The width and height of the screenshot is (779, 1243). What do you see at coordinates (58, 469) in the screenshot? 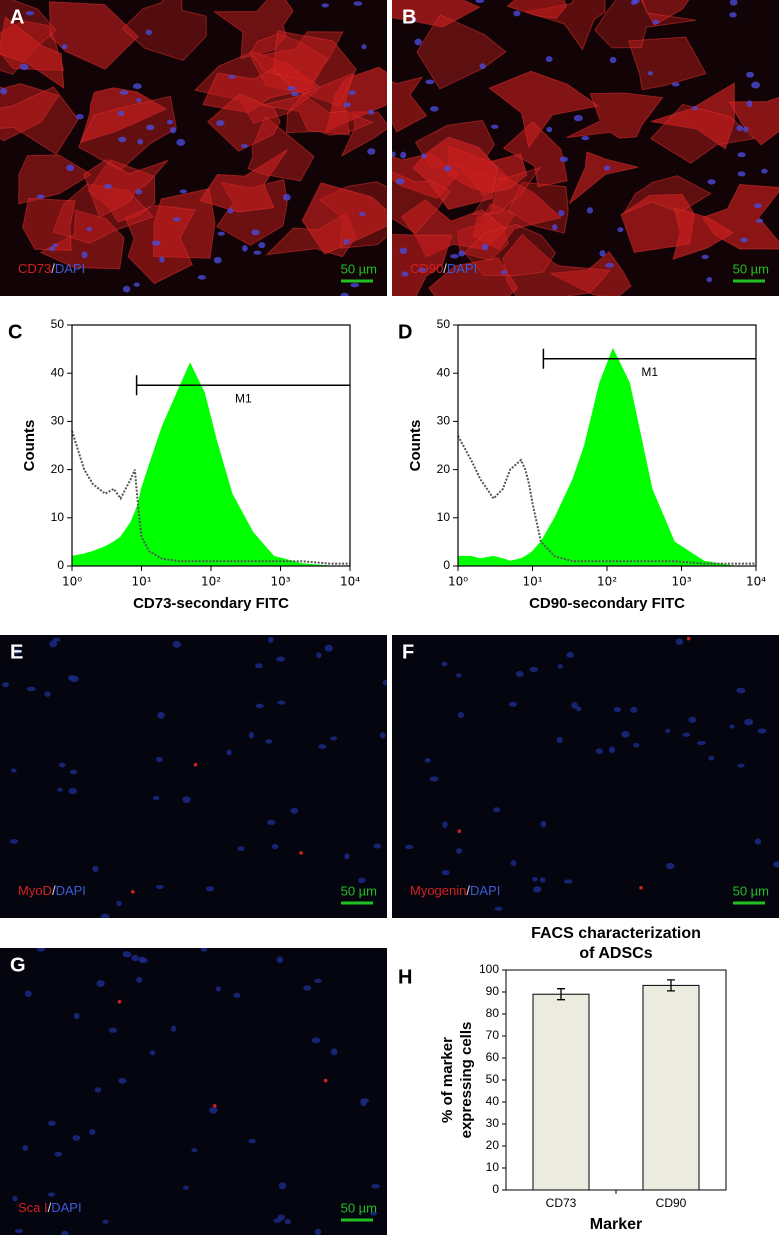
I see `y-tick-label: 20` at bounding box center [58, 469].